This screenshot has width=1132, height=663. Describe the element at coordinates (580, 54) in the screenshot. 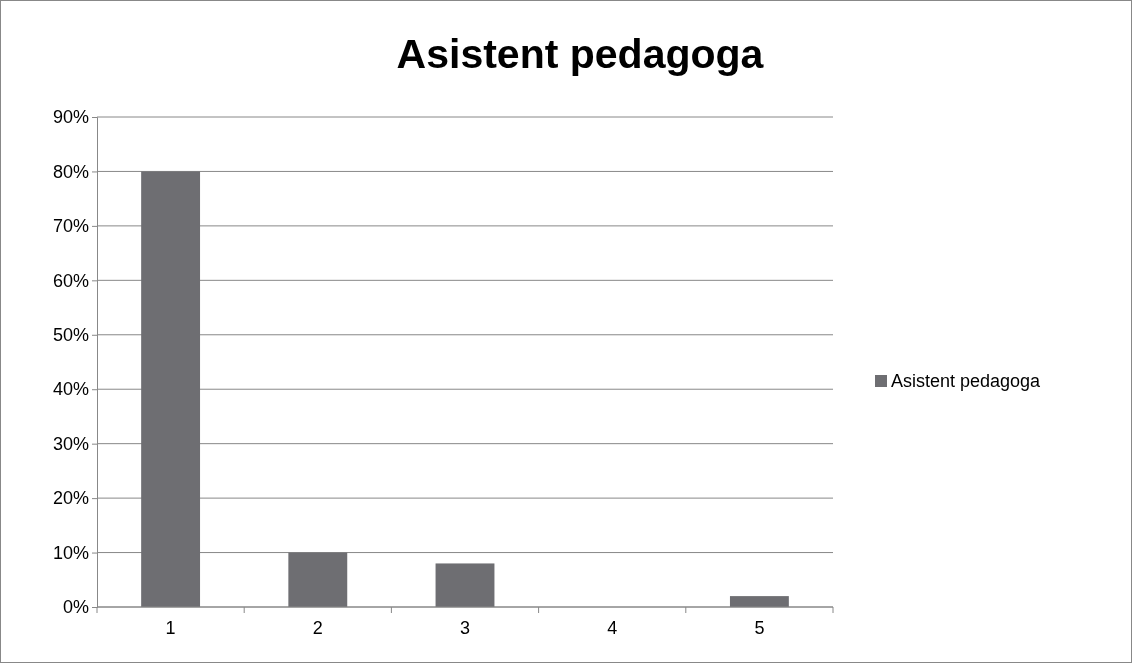

I see `chart-title: Asistent pedagoga` at that location.